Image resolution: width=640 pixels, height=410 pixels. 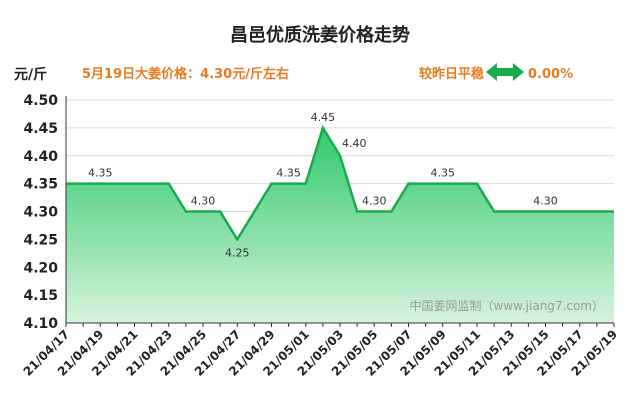 I want to click on double-arrow-icon, so click(x=505, y=72).